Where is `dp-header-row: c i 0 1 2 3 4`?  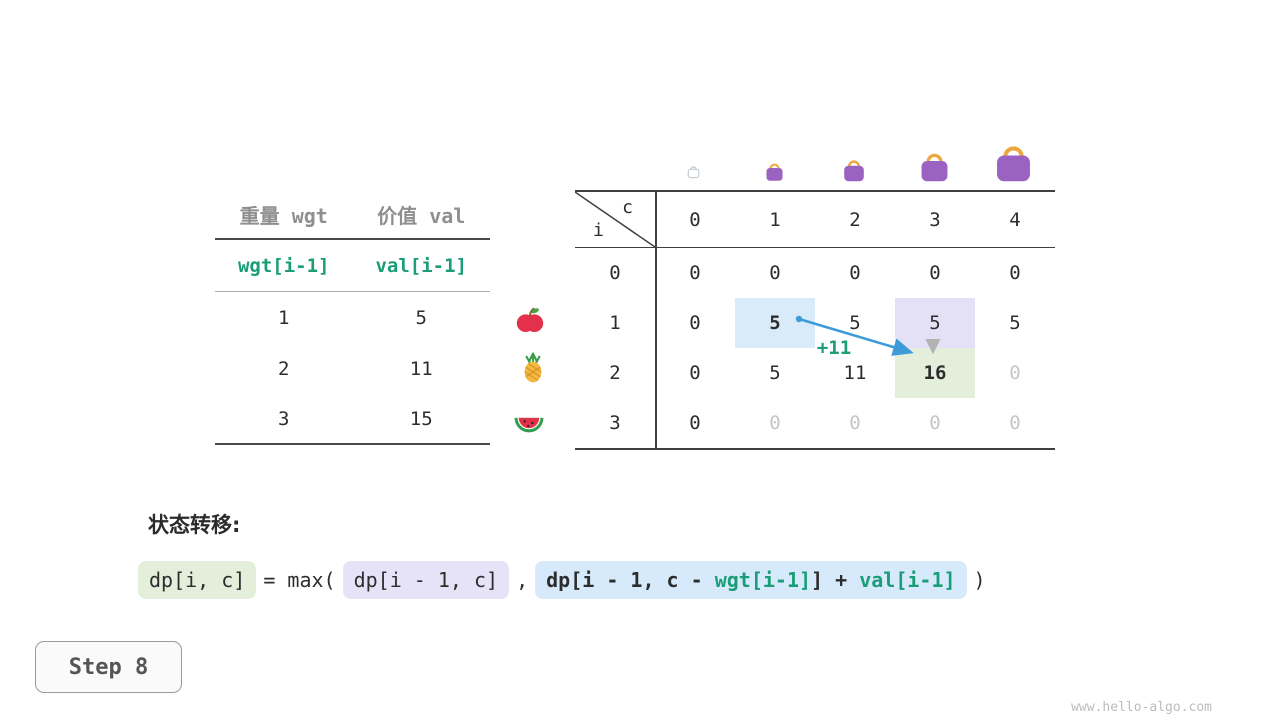
dp-header-row: c i 0 1 2 3 4 is located at coordinates (815, 220).